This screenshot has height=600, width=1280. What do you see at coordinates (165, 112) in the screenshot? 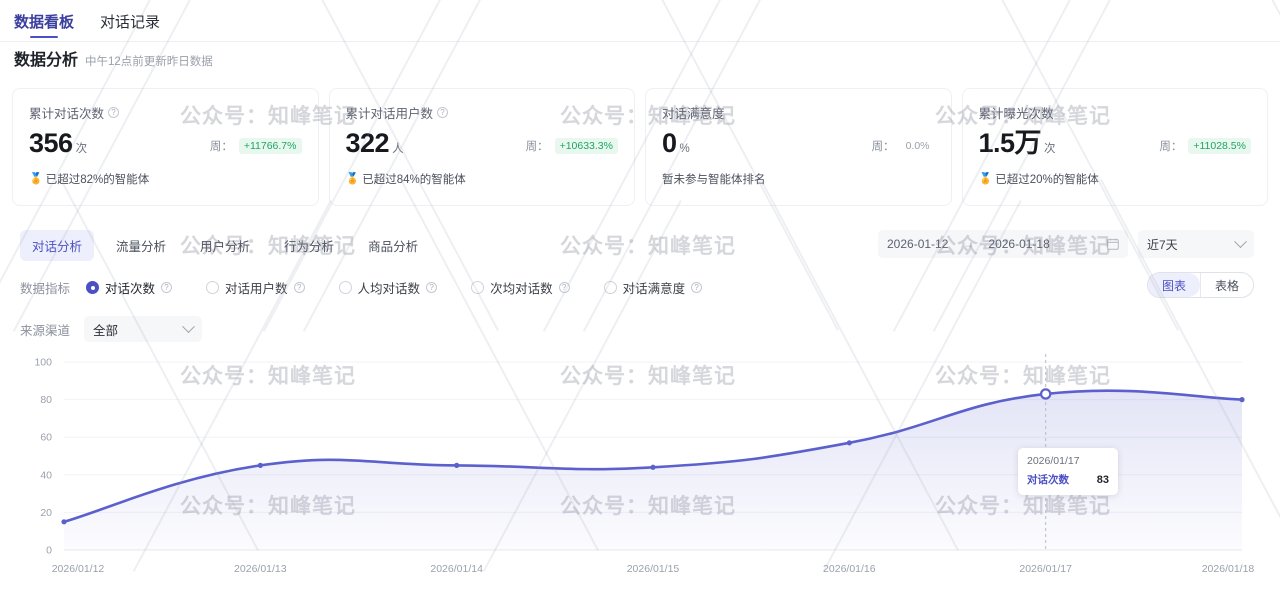
I see `card-header: 累计对话次数 ?` at bounding box center [165, 112].